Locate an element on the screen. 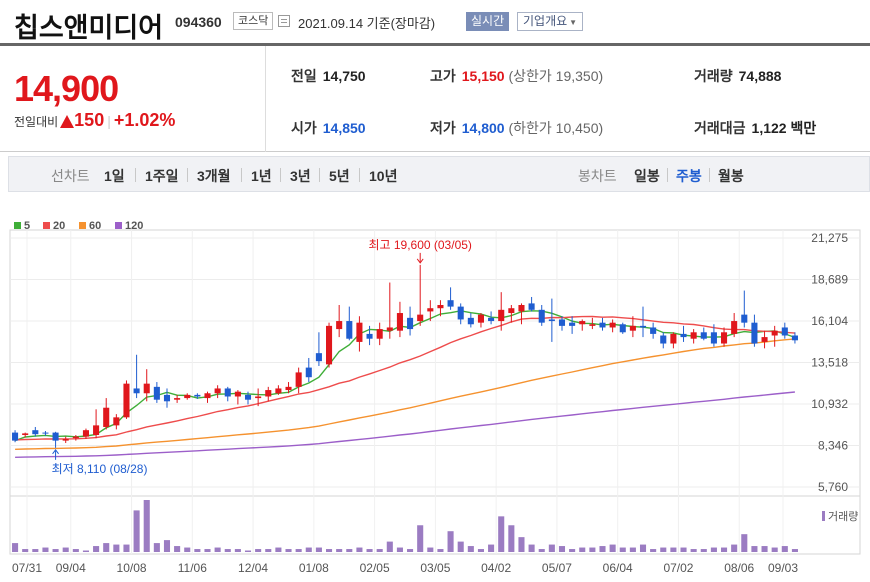 This screenshot has height=582, width=870. change-row: 전일대비 150 | +1.02% is located at coordinates (94, 120).